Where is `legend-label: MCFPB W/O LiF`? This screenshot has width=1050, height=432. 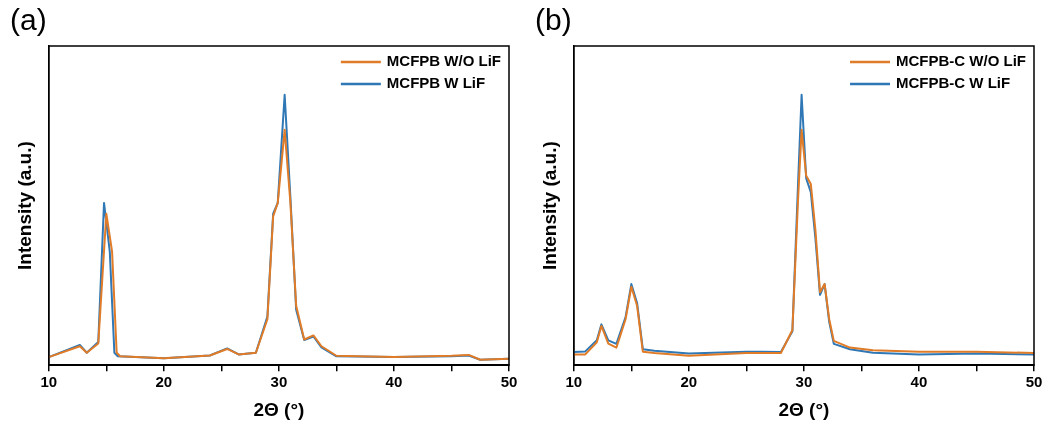
legend-label: MCFPB W/O LiF is located at coordinates (444, 61).